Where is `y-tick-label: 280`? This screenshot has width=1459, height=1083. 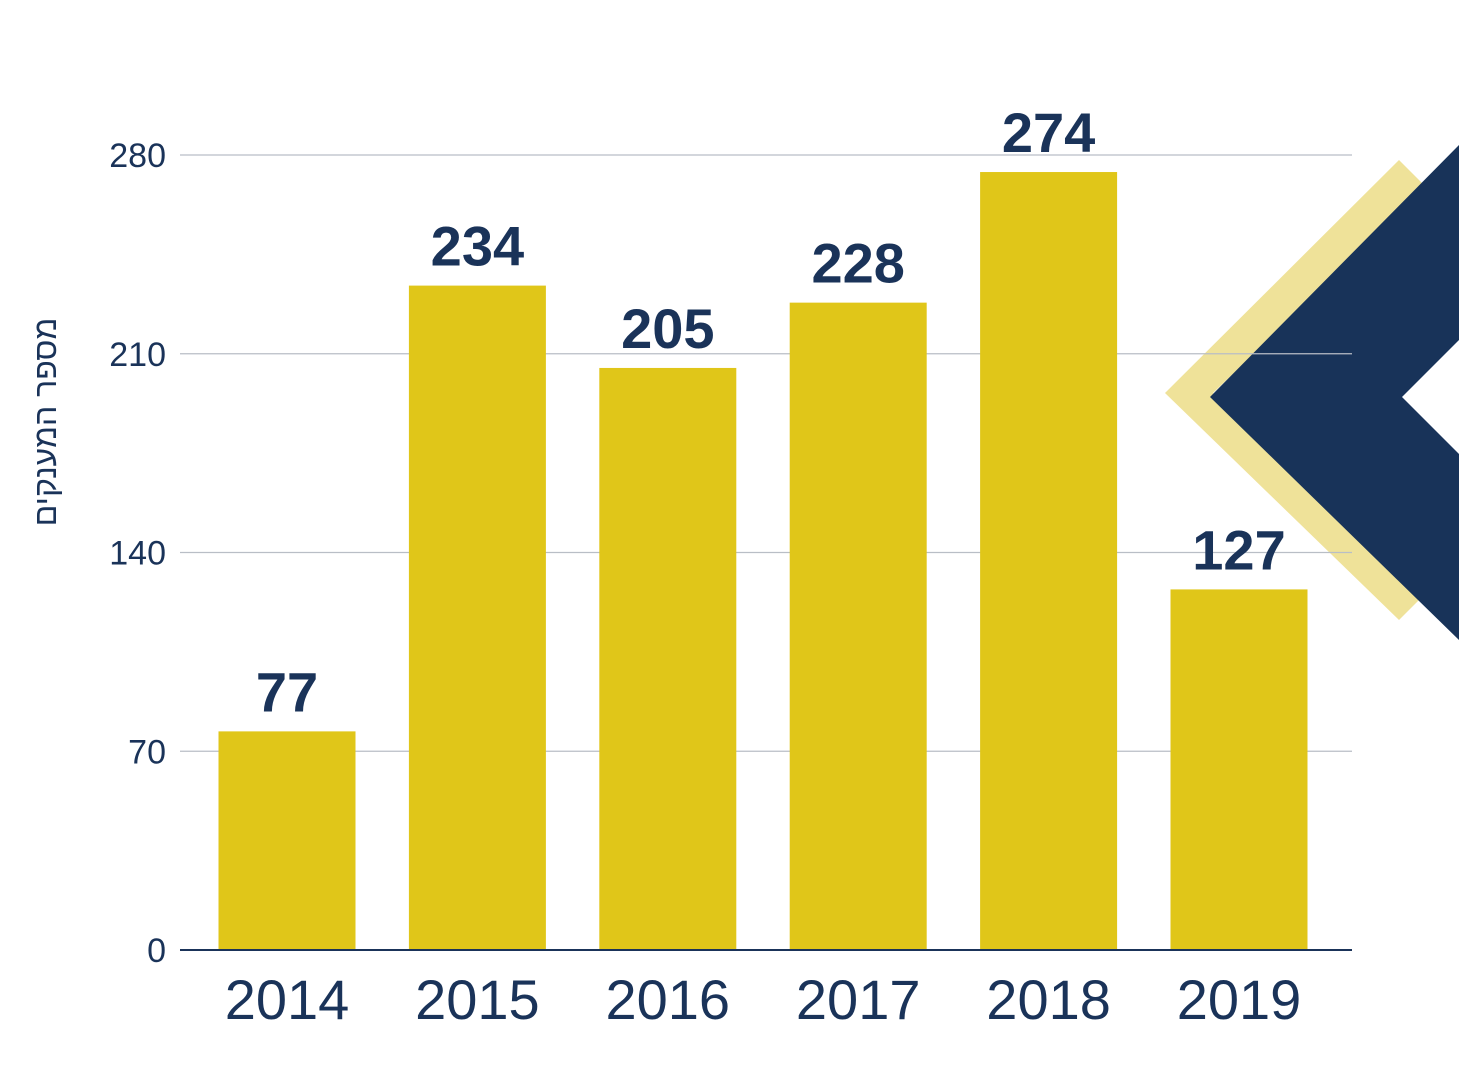
y-tick-label: 280 is located at coordinates (137, 156).